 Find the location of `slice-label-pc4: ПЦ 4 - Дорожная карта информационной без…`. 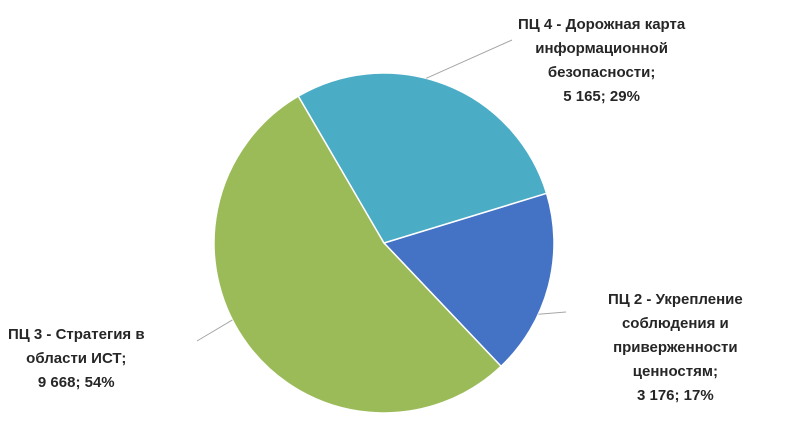

slice-label-pc4: ПЦ 4 - Дорожная карта информационной без… is located at coordinates (602, 60).